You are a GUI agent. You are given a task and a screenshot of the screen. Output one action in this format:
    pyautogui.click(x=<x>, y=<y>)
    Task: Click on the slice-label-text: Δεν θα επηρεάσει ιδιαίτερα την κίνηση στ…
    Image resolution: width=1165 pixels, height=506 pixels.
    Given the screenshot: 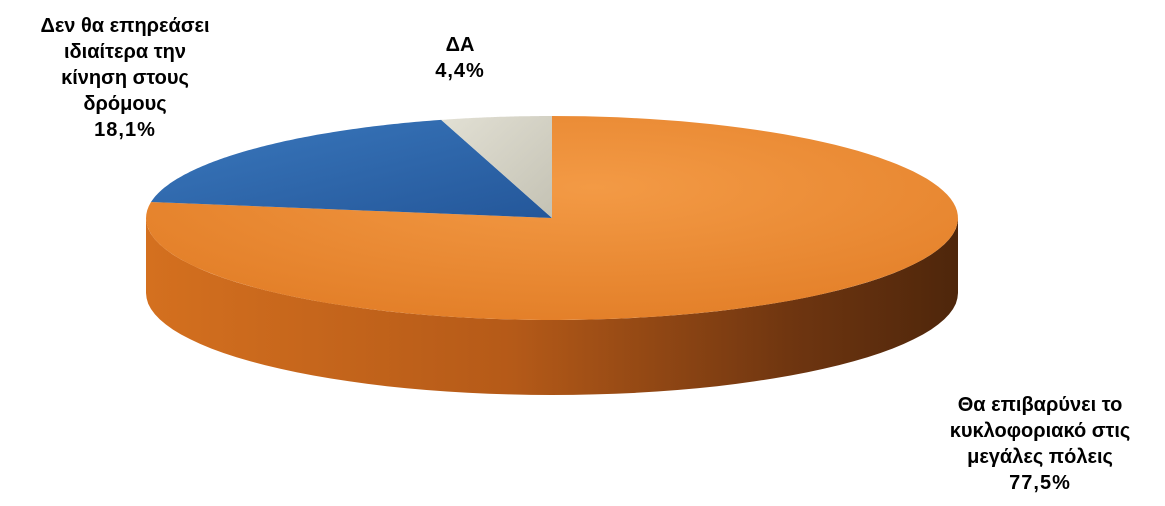 What is the action you would take?
    pyautogui.click(x=125, y=65)
    